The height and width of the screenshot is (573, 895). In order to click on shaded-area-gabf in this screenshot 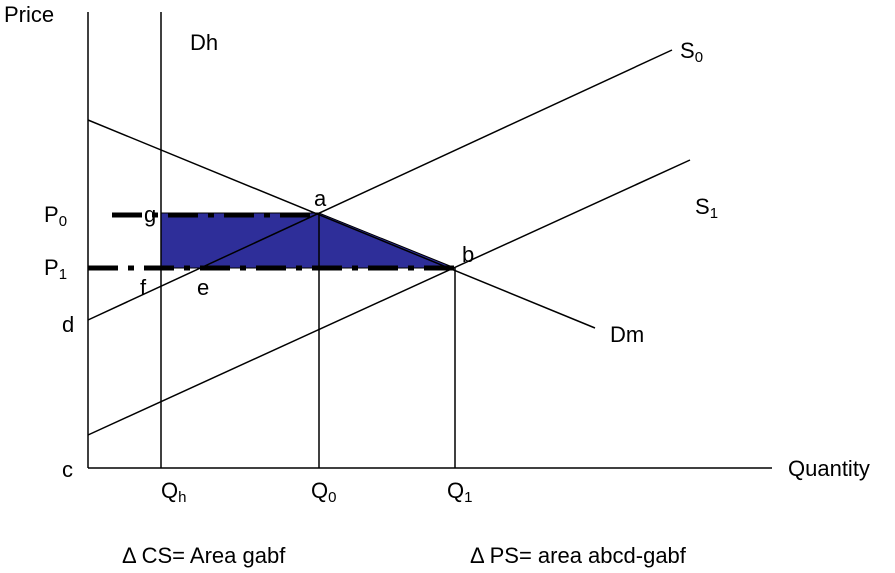, I will do `click(308, 240)`.